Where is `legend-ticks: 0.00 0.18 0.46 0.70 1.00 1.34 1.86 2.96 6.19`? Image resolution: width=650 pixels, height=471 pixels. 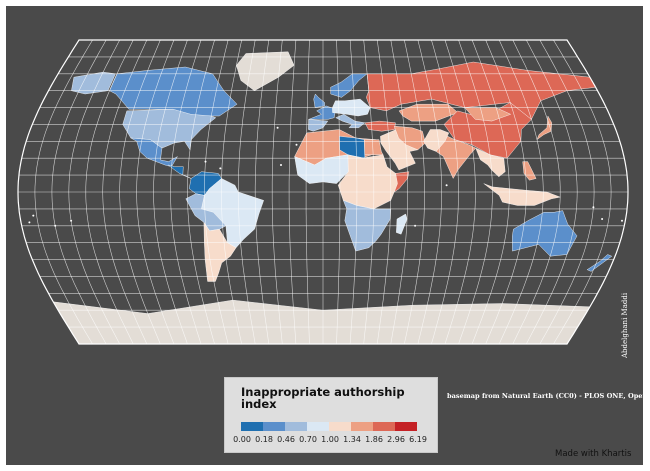 legend-ticks: 0.00 0.18 0.46 0.70 1.00 1.34 1.86 2.96 6.19 is located at coordinates (330, 439).